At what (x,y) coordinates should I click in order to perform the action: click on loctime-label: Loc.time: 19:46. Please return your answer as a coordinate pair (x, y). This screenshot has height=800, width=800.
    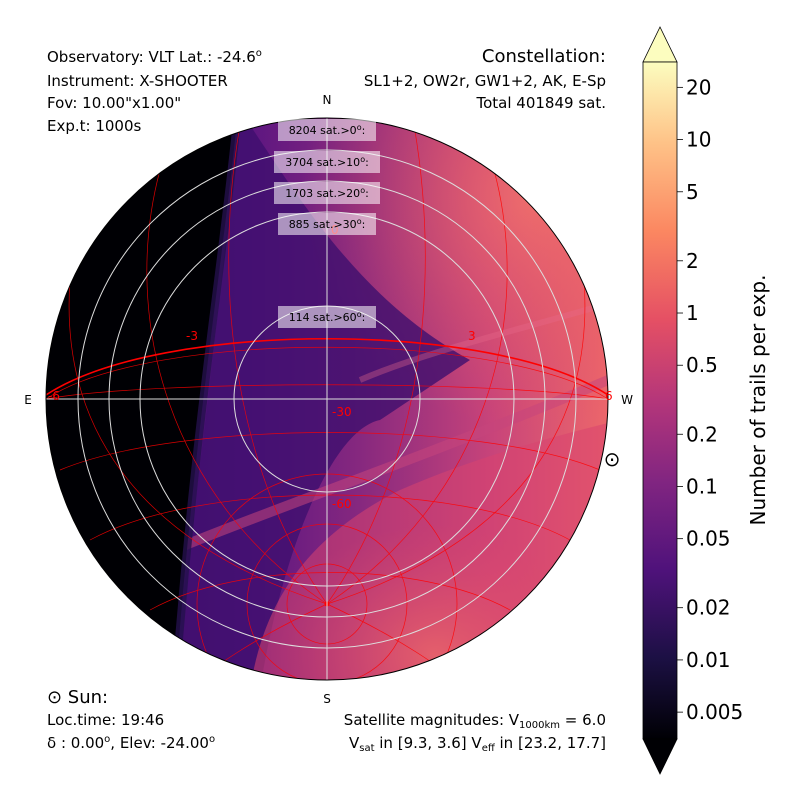
    Looking at the image, I should click on (105, 720).